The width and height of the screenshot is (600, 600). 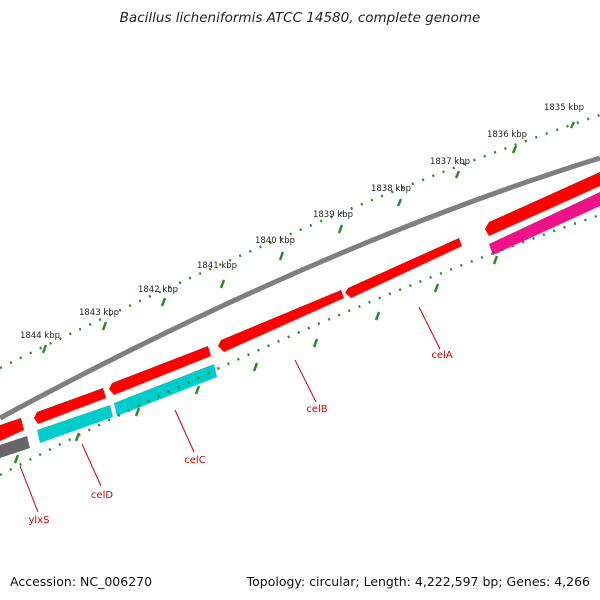 I want to click on gene-arrow-right-edge, so click(x=542, y=204).